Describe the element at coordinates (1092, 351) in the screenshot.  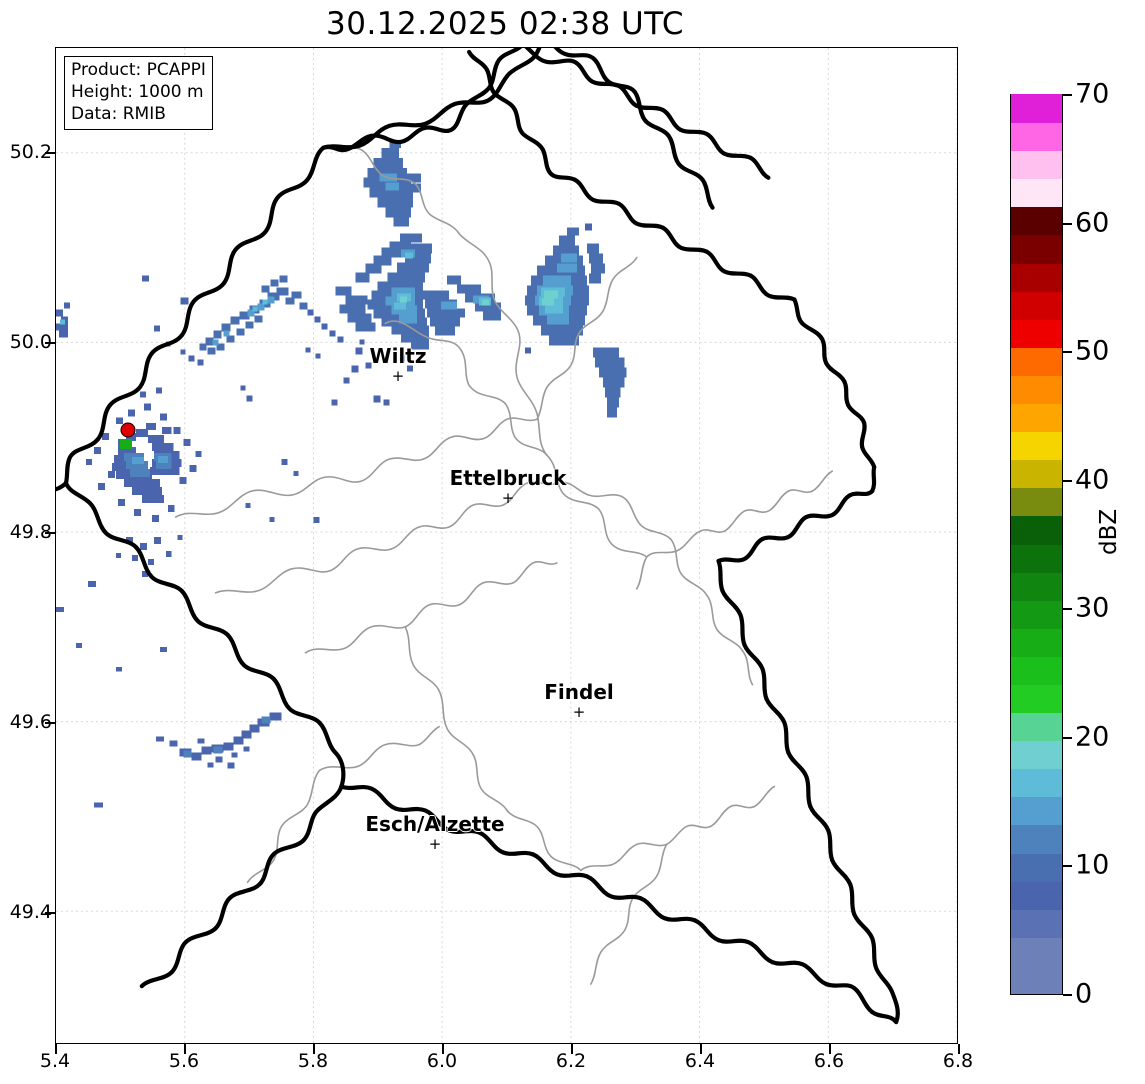
I see `colorbar-tick-label: 50` at that location.